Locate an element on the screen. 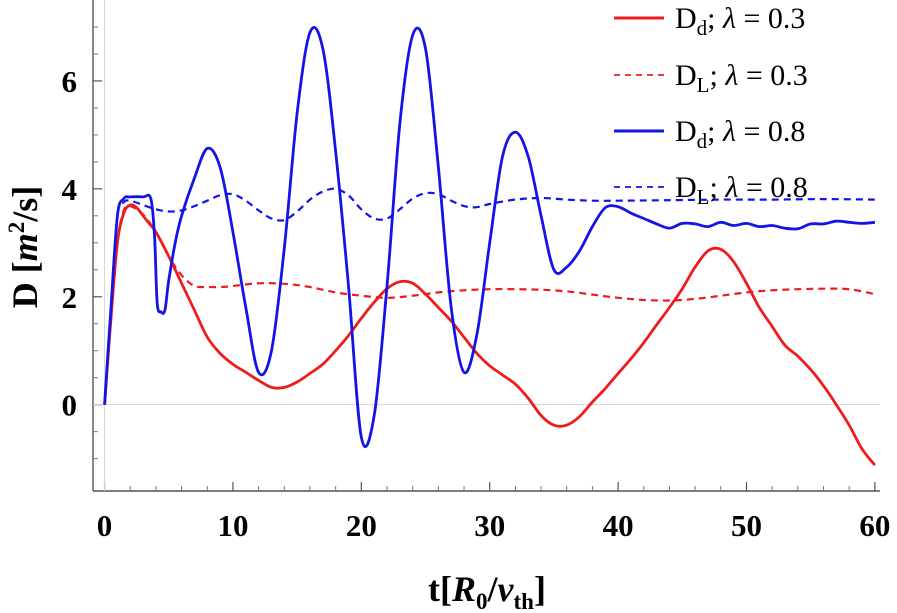  x-tick-label: 0 is located at coordinates (105, 525).